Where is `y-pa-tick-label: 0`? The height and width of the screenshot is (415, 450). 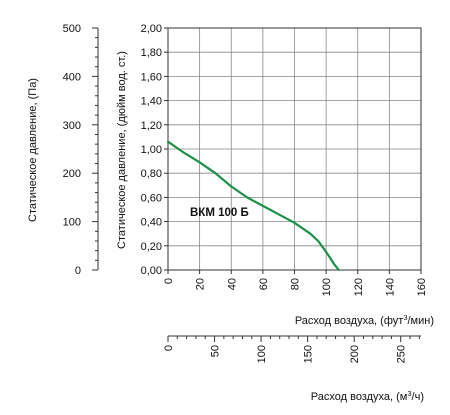
y-pa-tick-label: 0 is located at coordinates (78, 271).